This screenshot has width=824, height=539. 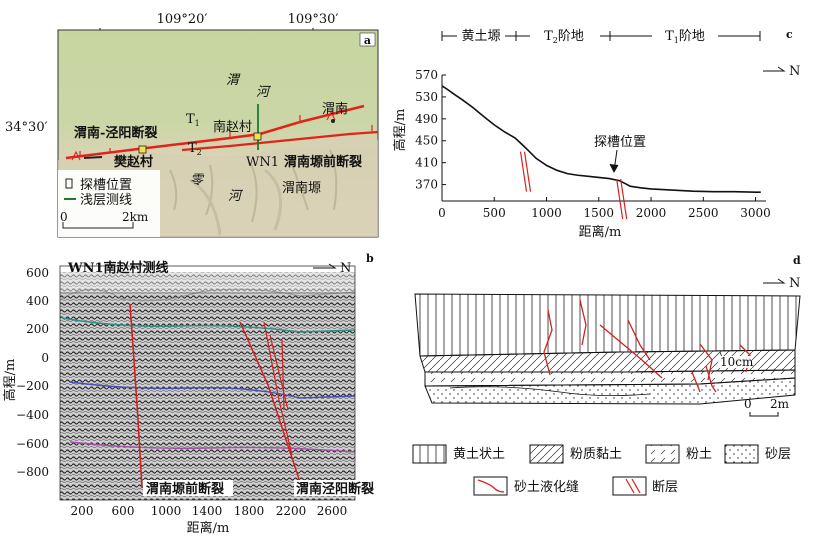 What do you see at coordinates (794, 71) in the screenshot?
I see `north-label-c: N` at bounding box center [794, 71].